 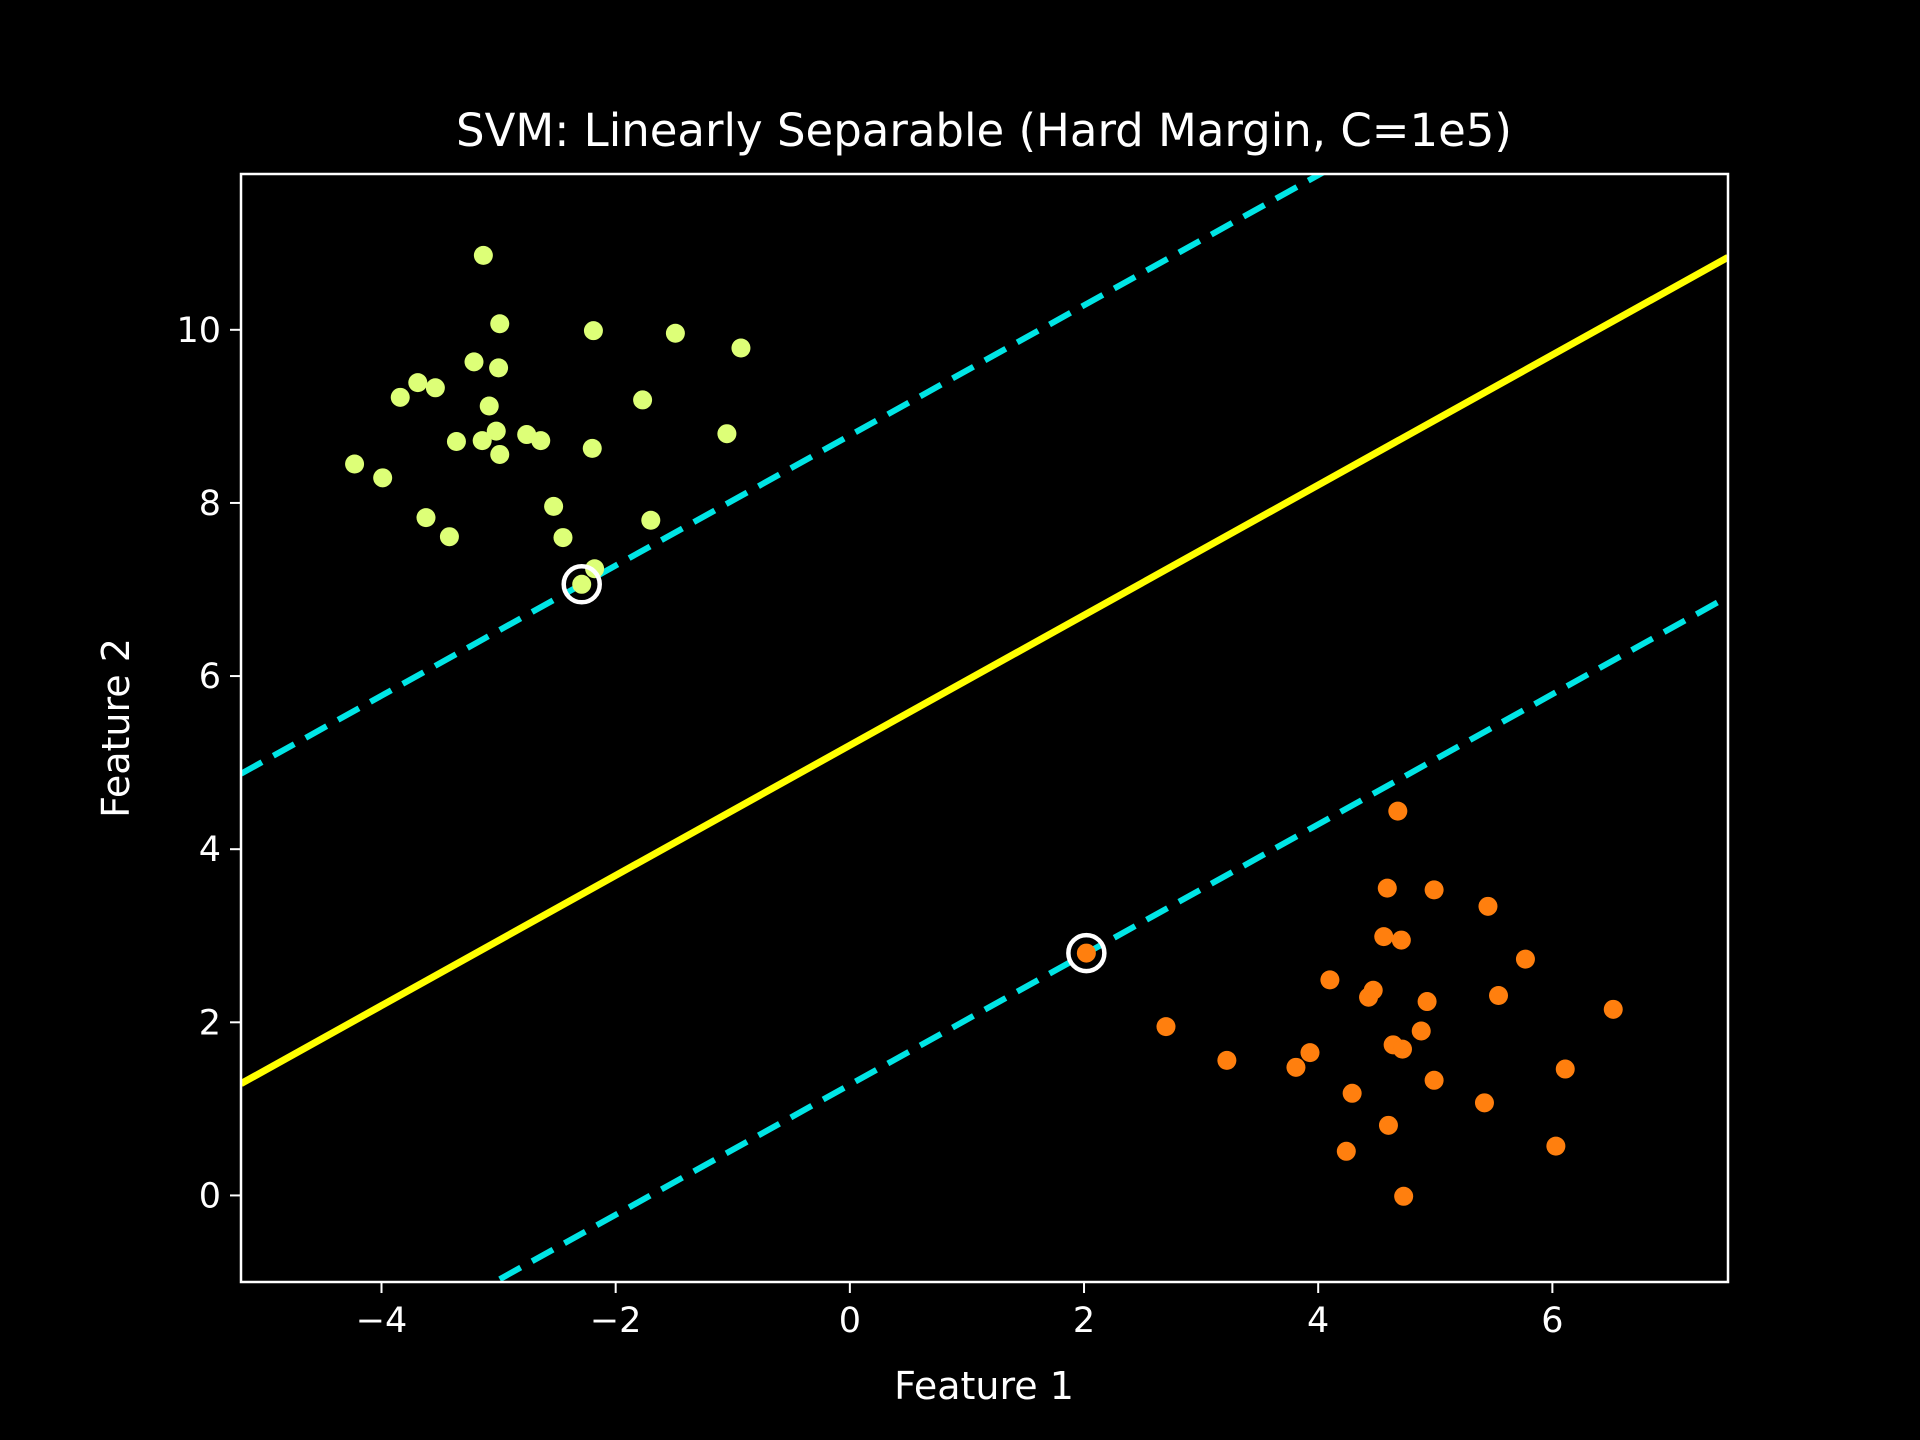 I want to click on y-tick-label: 10, so click(x=198, y=331).